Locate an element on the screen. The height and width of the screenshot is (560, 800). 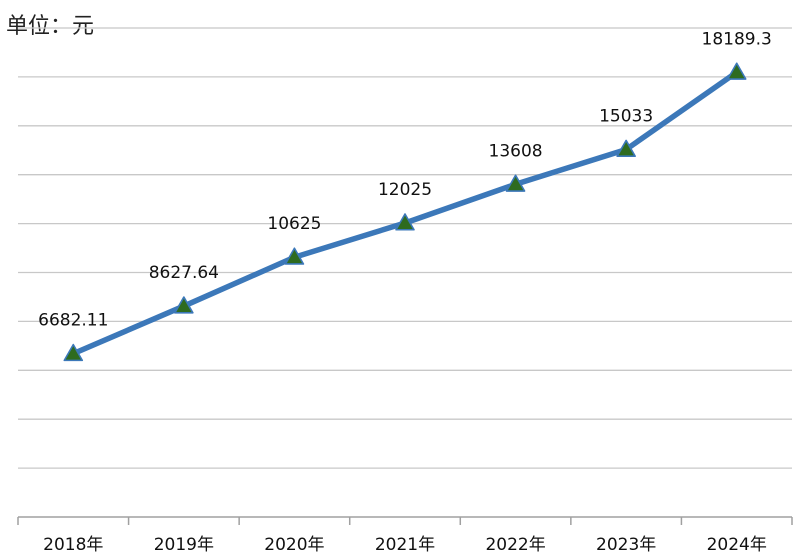
data-label: 10625 is located at coordinates (294, 224).